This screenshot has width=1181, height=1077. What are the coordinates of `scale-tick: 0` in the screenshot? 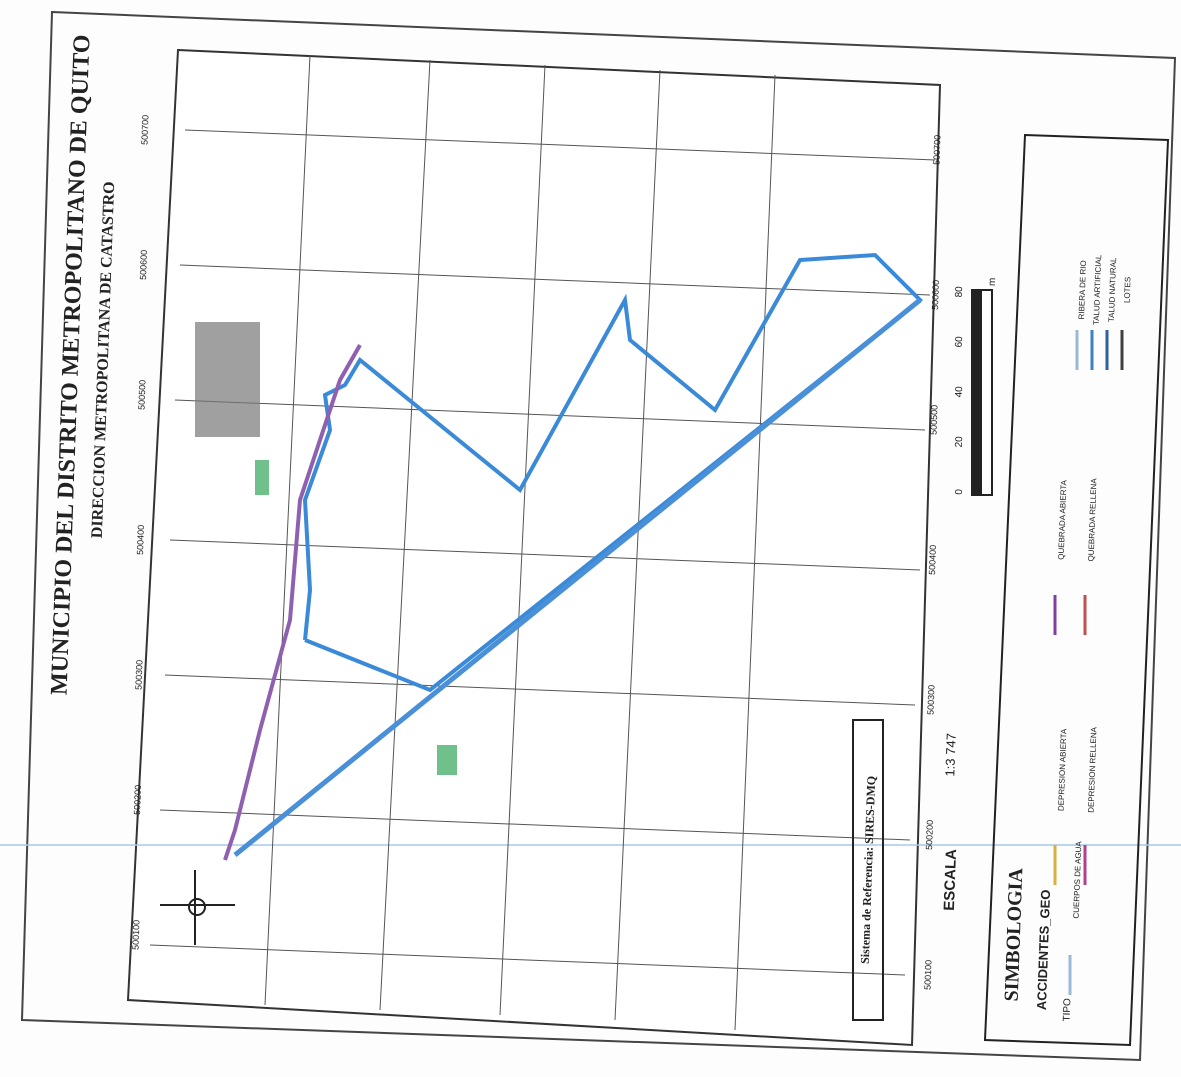 It's located at (959, 492).